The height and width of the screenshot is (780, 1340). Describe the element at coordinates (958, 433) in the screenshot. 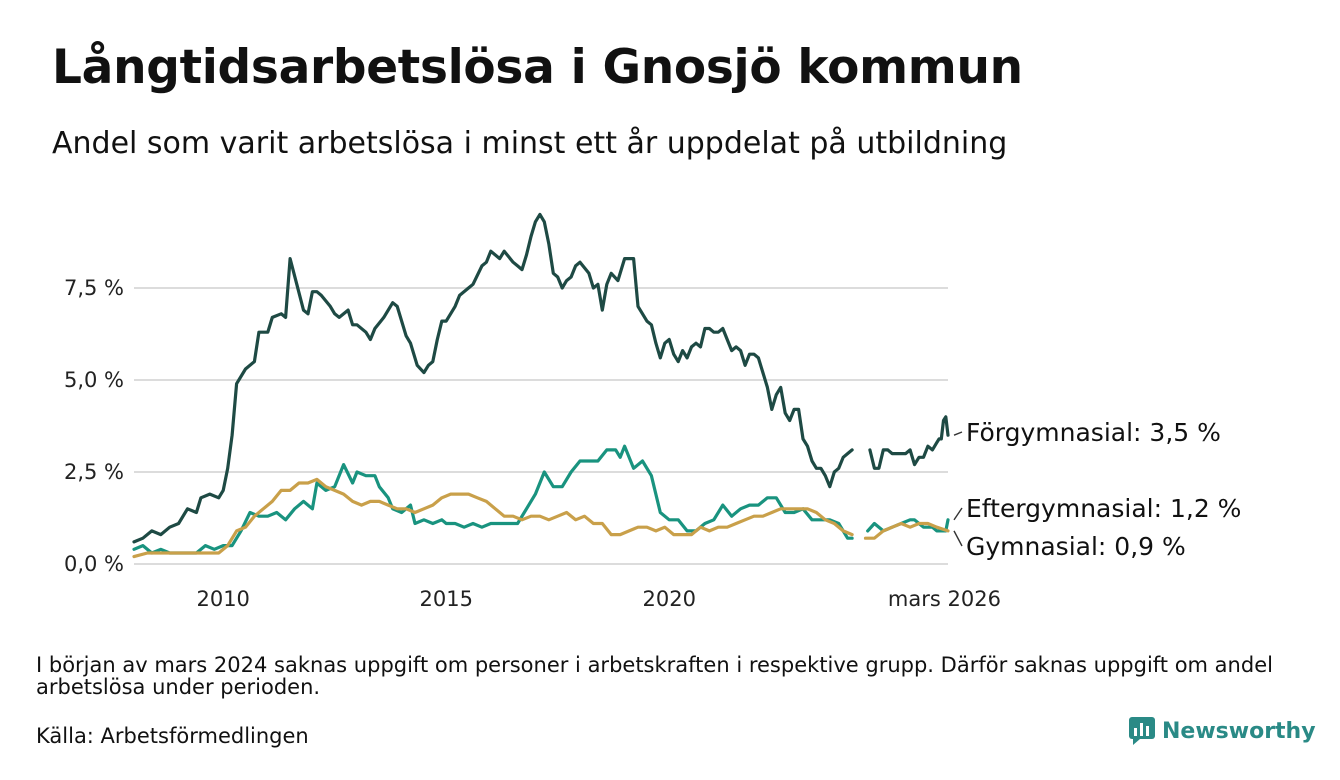

I see `label-leader-förgymnasial` at that location.